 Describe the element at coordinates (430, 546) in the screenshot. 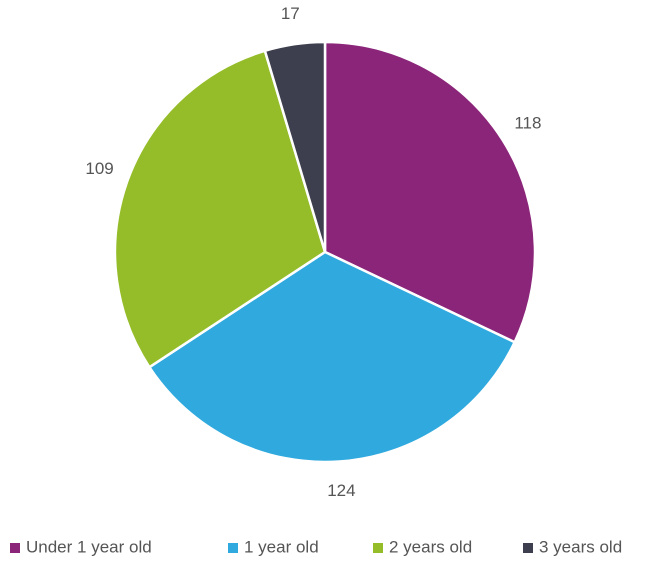

I see `legend-label: 2 years old` at that location.